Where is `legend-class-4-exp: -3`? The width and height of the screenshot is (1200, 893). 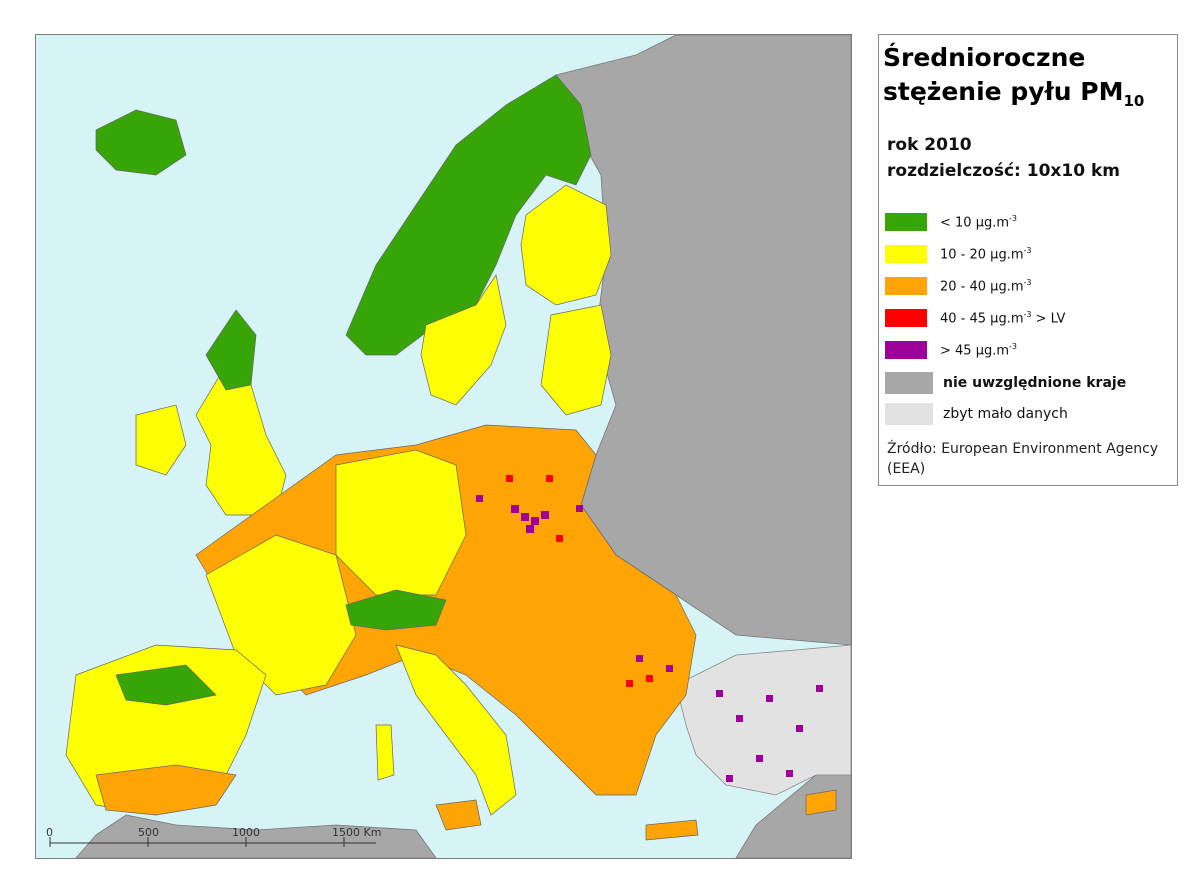 legend-class-4-exp: -3 is located at coordinates (1013, 346).